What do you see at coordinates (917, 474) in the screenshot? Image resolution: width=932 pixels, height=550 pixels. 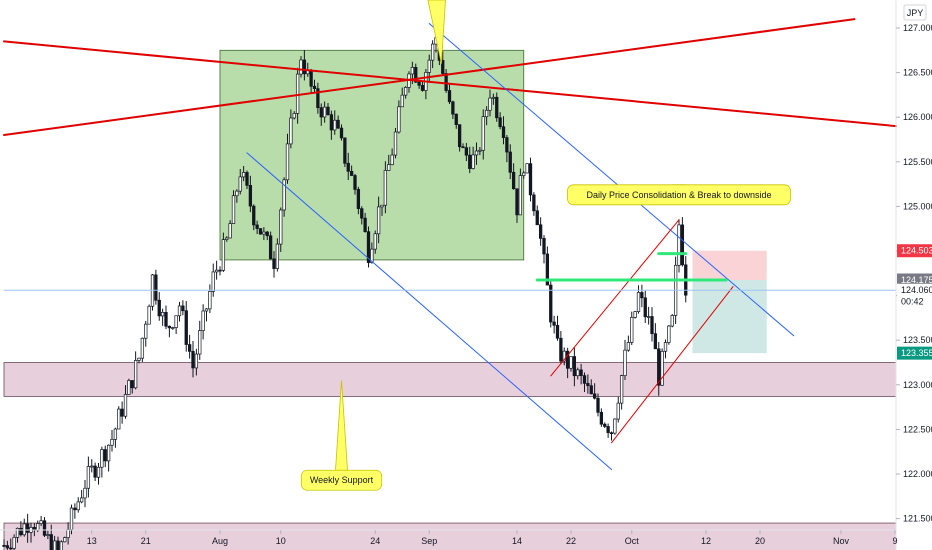 I see `price-tick-label: 122.000` at bounding box center [917, 474].